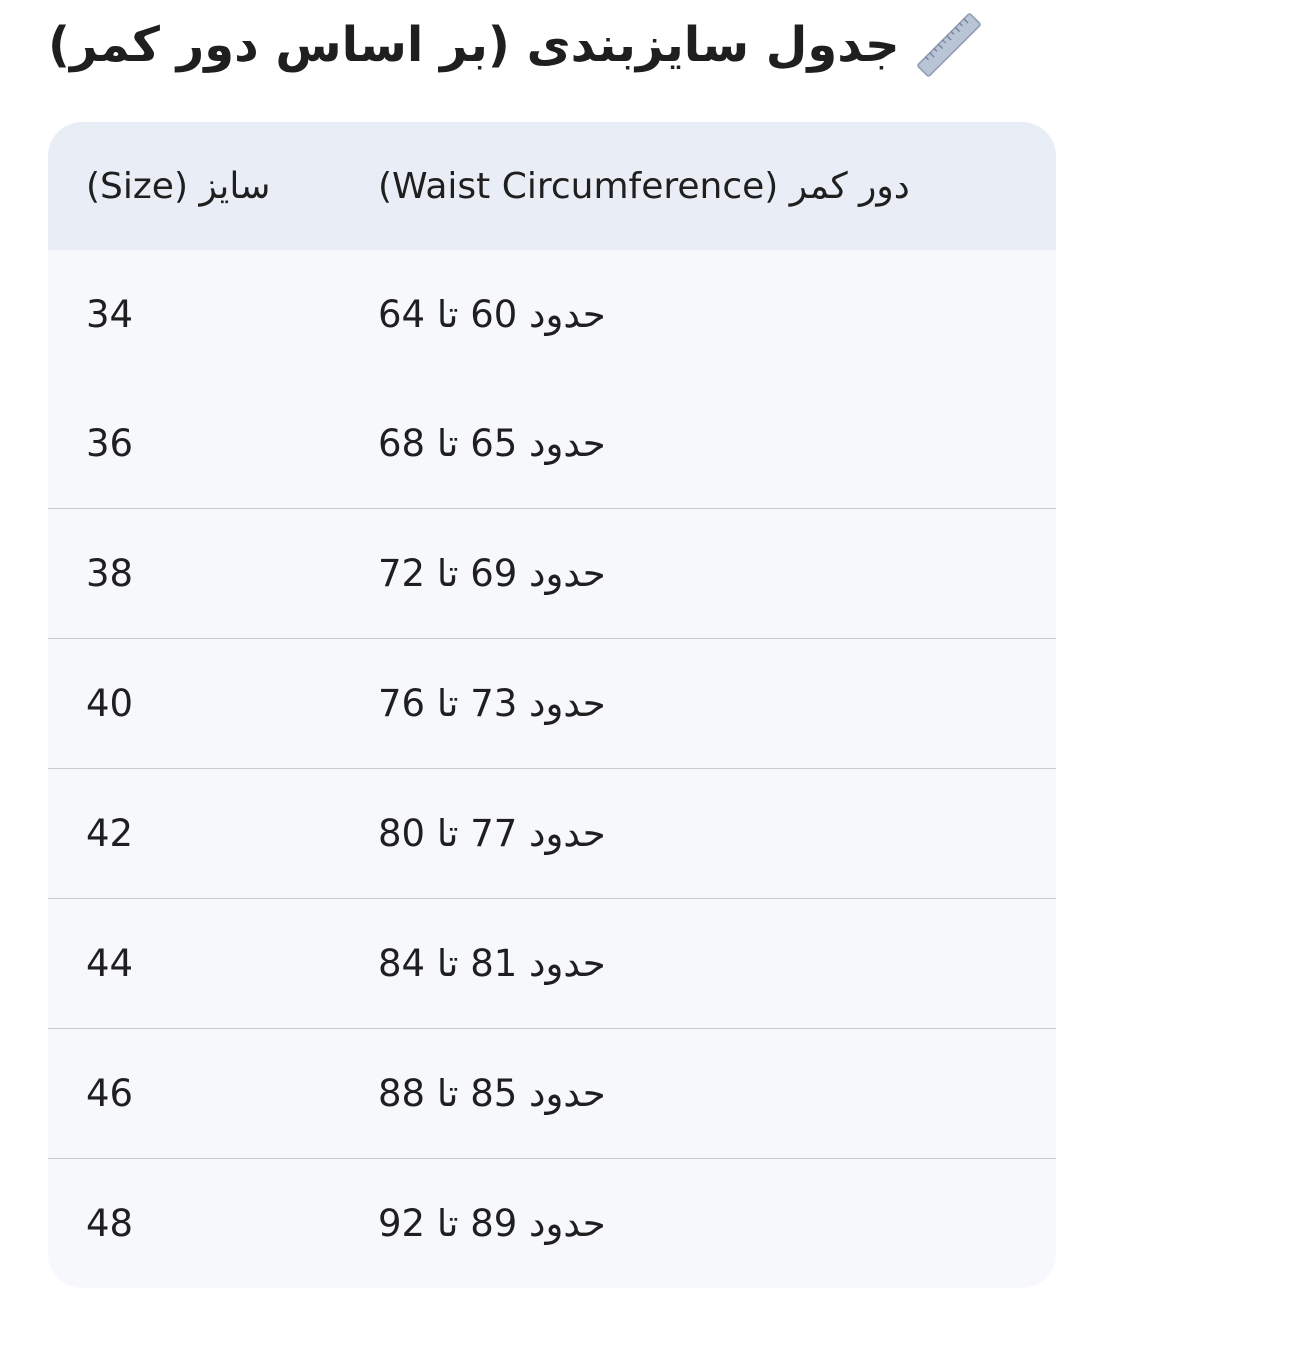 The height and width of the screenshot is (1355, 1290). I want to click on waist-cell: حدود 89 تا 92, so click(698, 1223).